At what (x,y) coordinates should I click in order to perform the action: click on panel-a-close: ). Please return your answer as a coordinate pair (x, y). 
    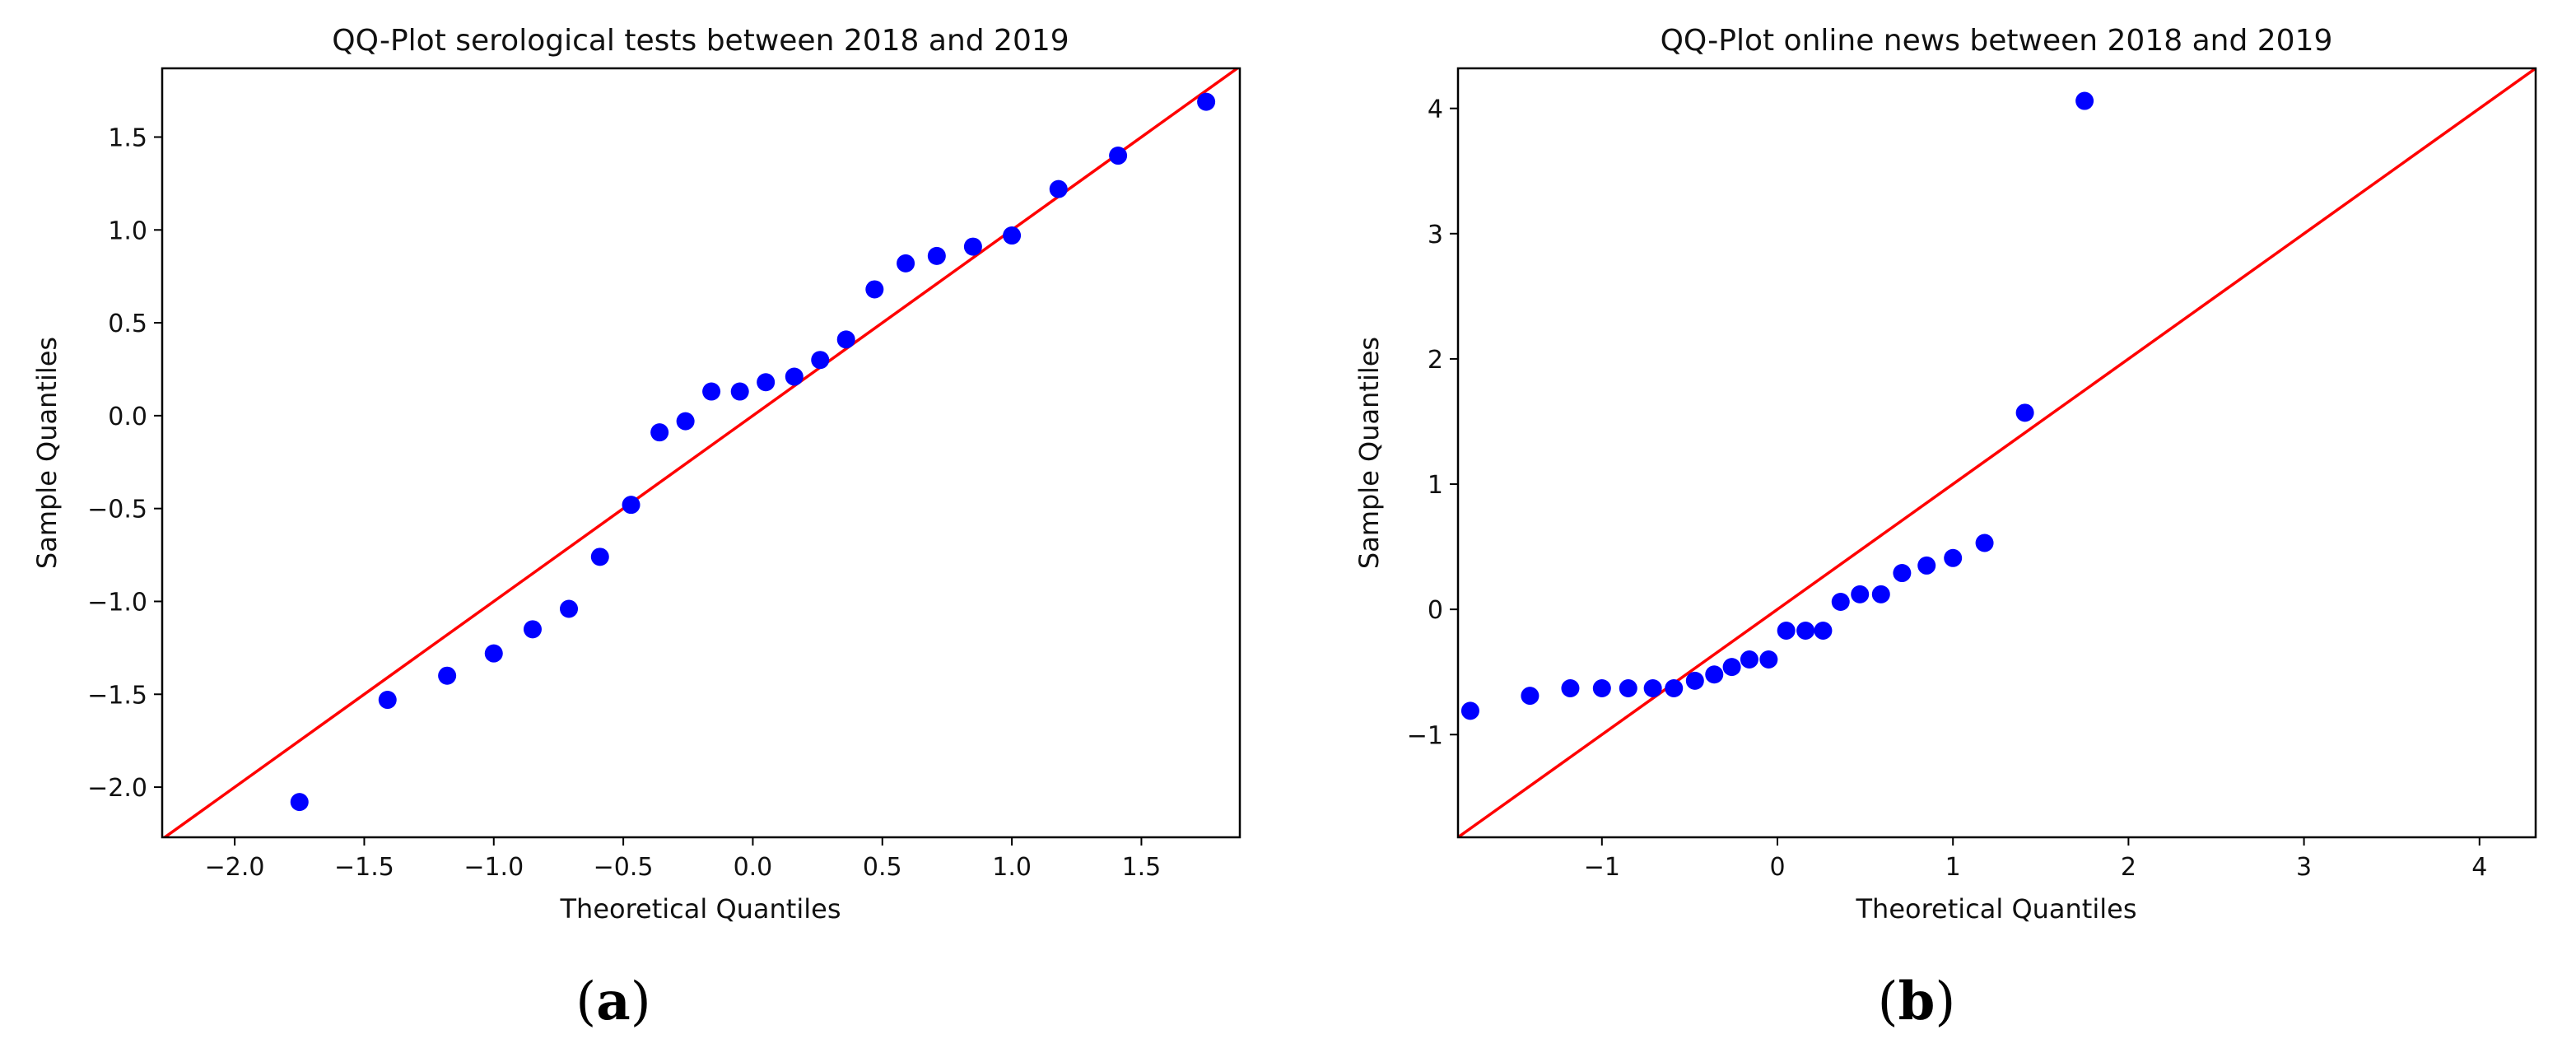
    Looking at the image, I should click on (641, 1001).